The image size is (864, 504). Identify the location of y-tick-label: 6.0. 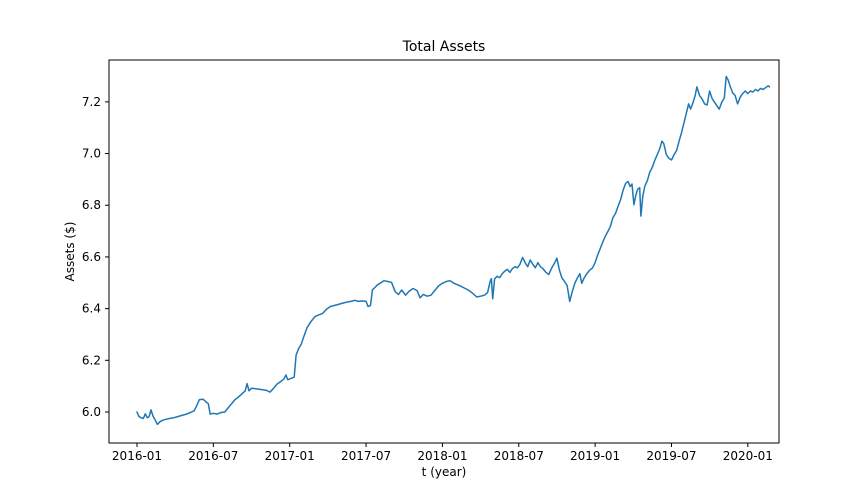
(91, 412).